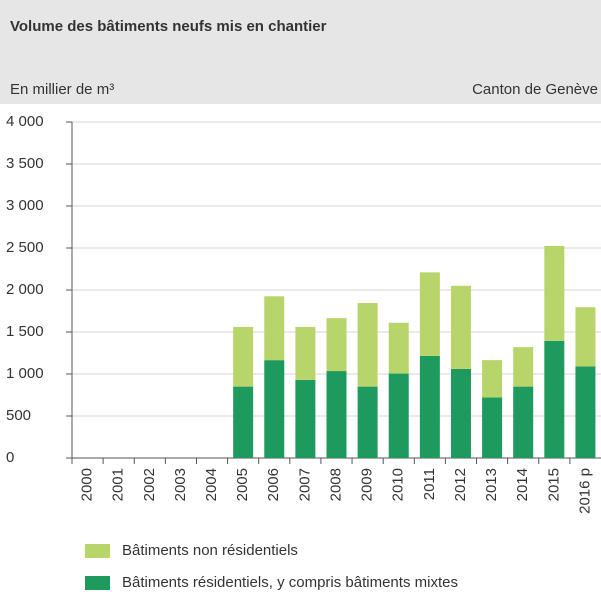 The width and height of the screenshot is (601, 597). What do you see at coordinates (398, 484) in the screenshot?
I see `x-tick-label: 2010` at bounding box center [398, 484].